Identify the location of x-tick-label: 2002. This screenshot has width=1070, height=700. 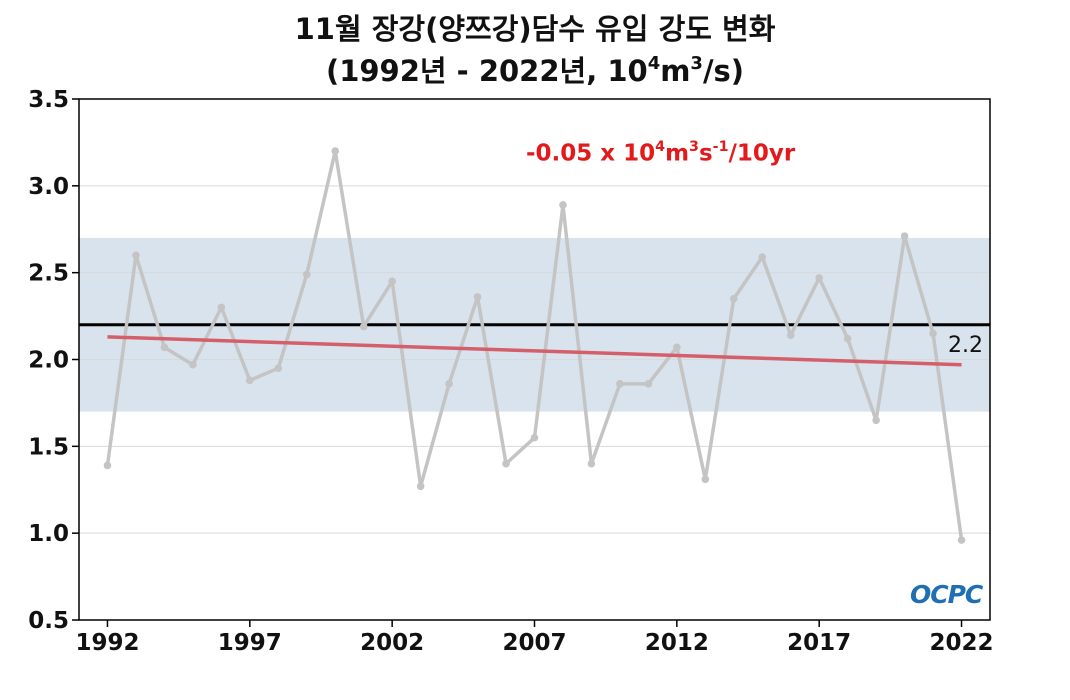
(392, 643).